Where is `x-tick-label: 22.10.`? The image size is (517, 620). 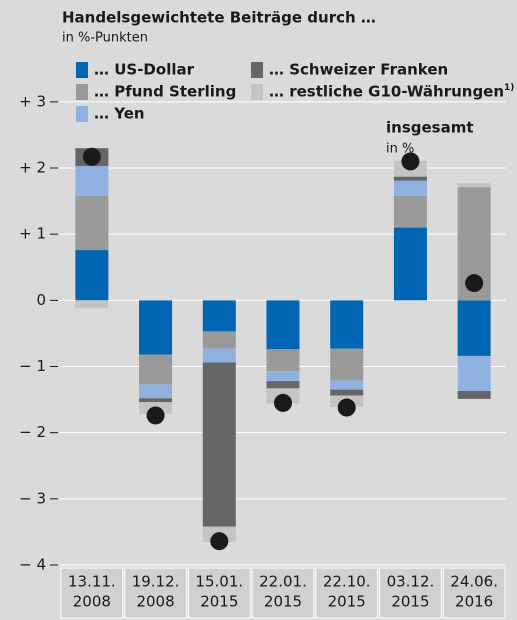 x-tick-label: 22.10. is located at coordinates (347, 582).